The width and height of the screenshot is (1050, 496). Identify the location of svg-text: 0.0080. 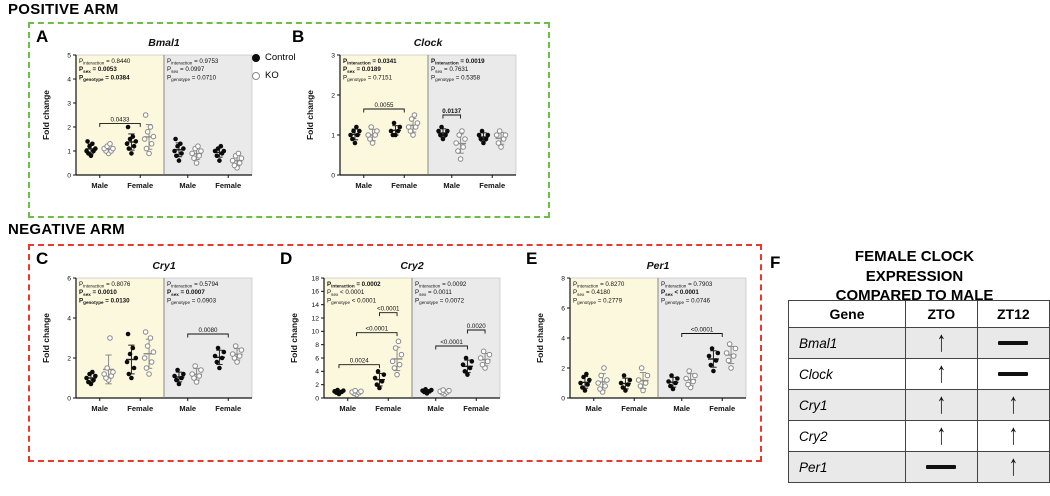
(208, 330).